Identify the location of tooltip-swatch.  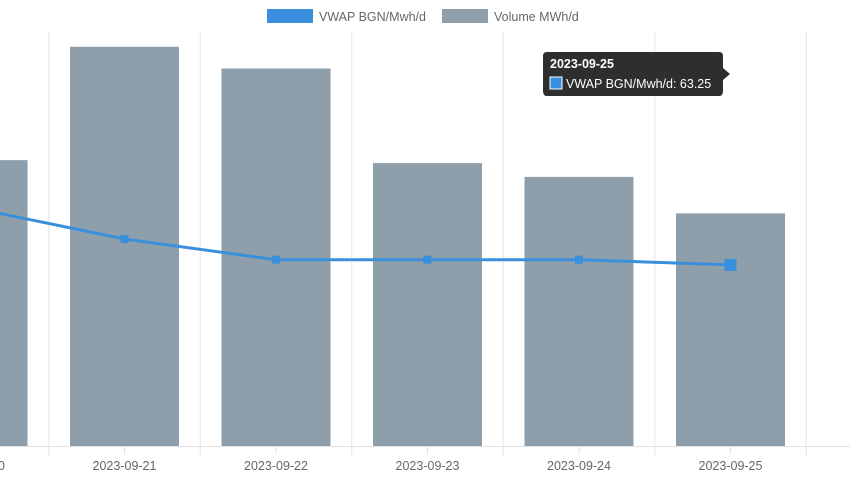
(556, 83).